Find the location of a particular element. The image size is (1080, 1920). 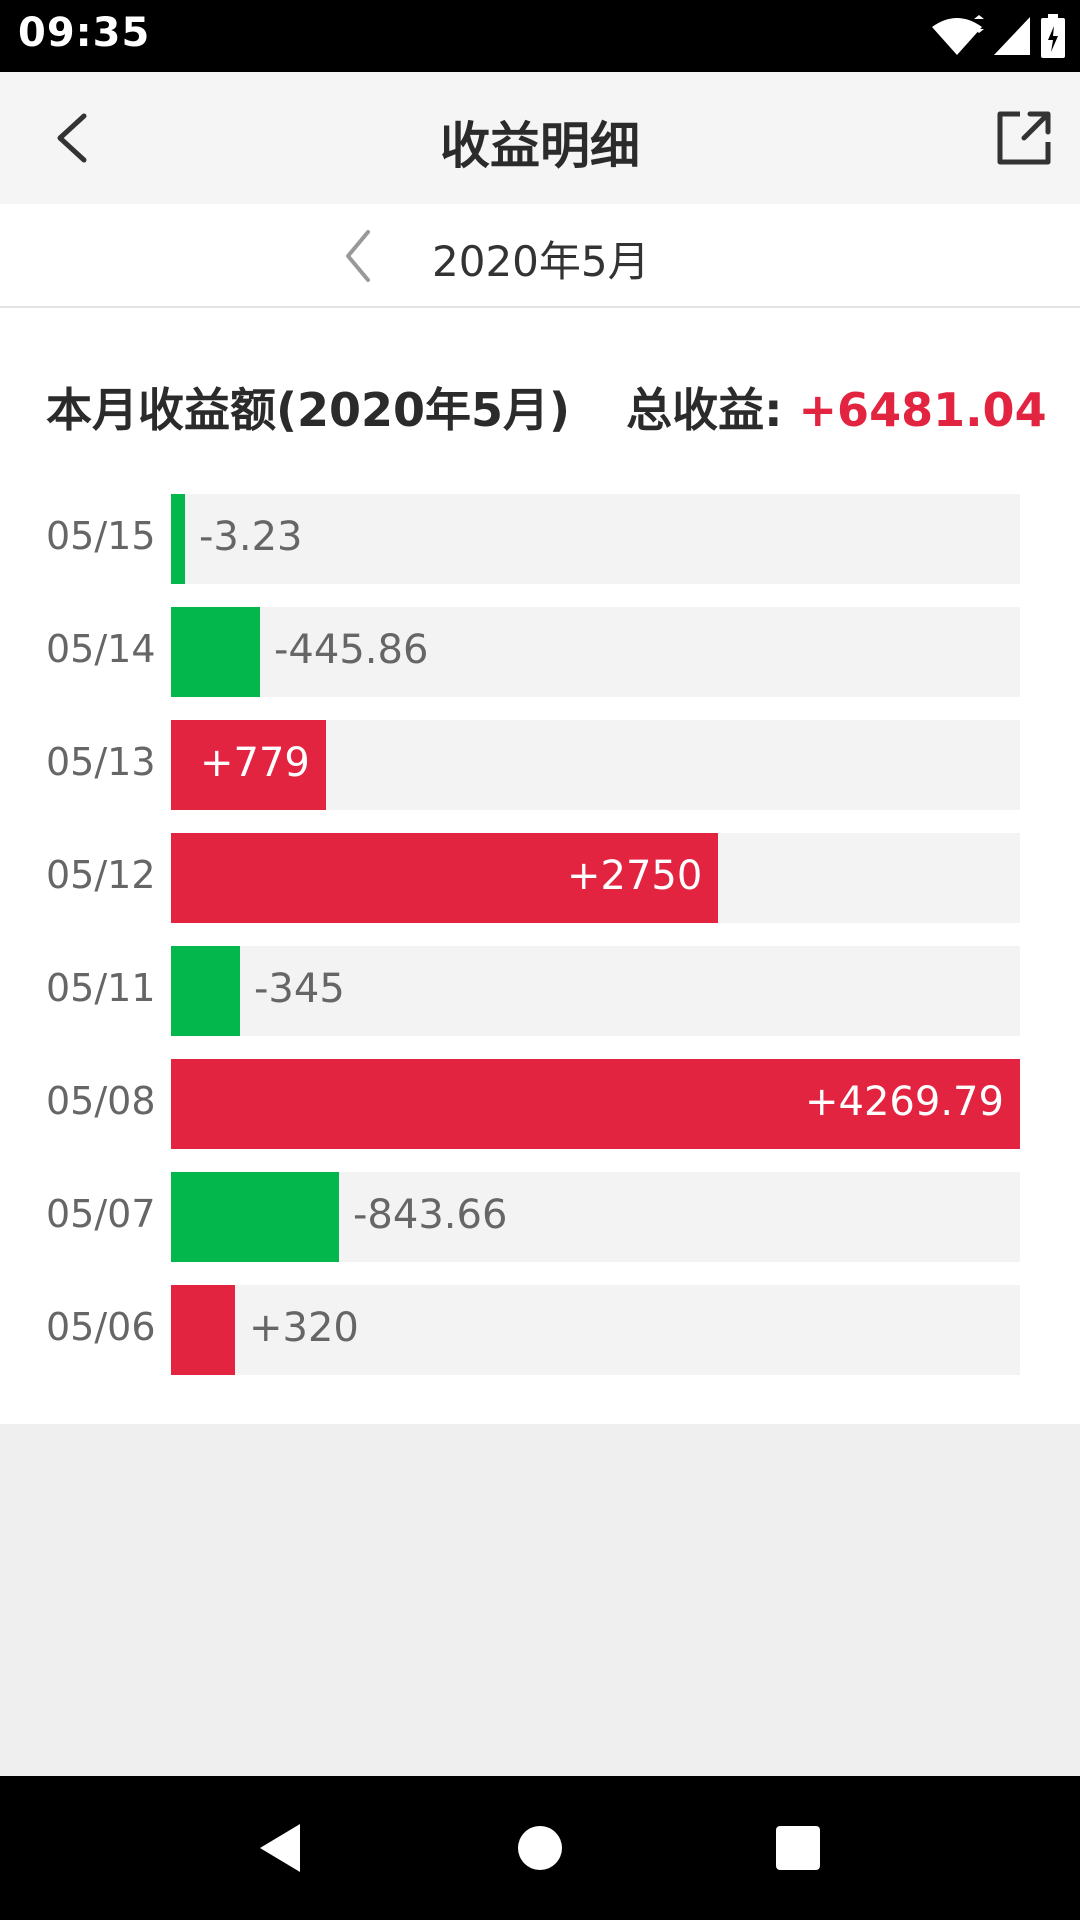

chart-row: 05/07 -843.66 is located at coordinates (540, 1217).